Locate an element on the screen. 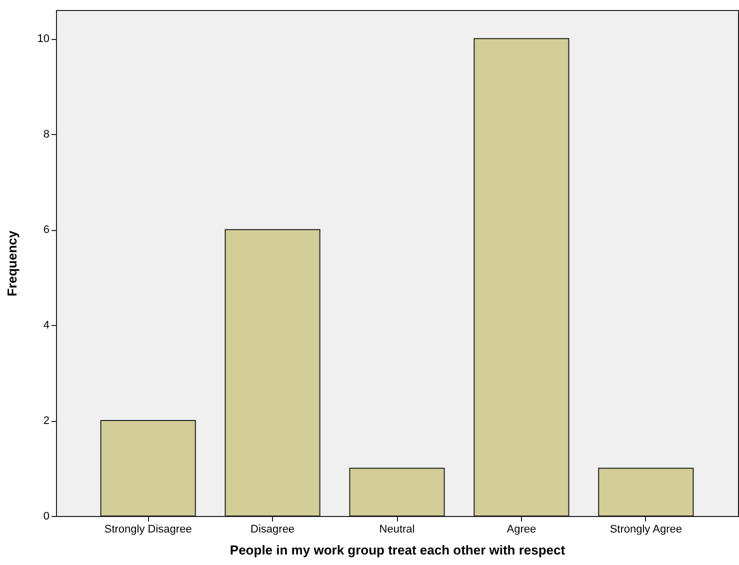 The height and width of the screenshot is (565, 739). y-tick-label: 4 is located at coordinates (46, 326).